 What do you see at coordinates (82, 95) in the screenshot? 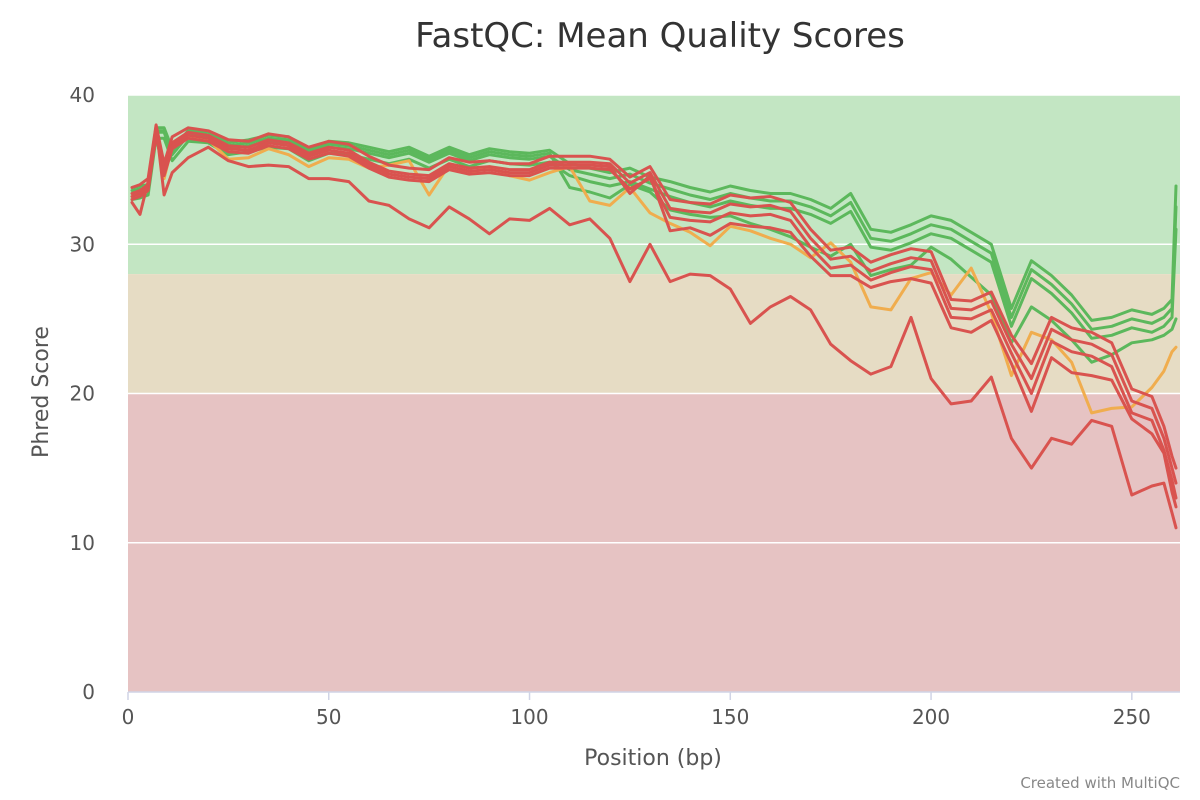
I see `y-tick-label: 40` at bounding box center [82, 95].